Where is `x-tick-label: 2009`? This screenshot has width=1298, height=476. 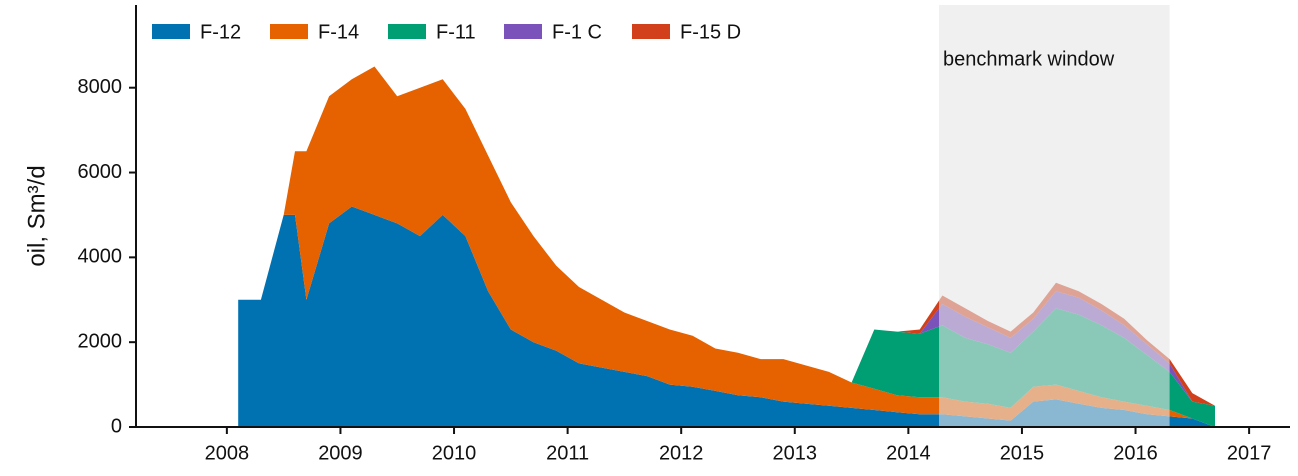
x-tick-label: 2009 is located at coordinates (340, 453).